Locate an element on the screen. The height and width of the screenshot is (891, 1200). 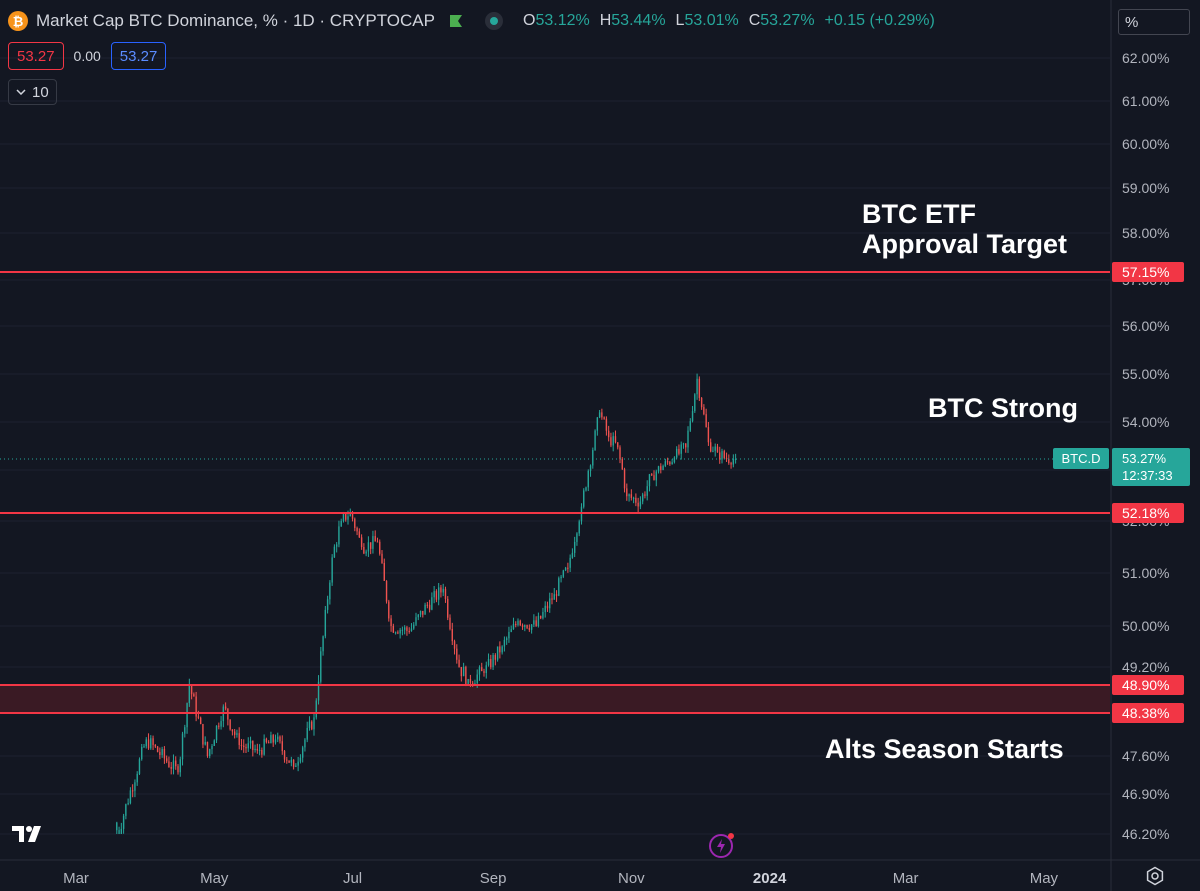
x-tick-label: May is located at coordinates (214, 878).